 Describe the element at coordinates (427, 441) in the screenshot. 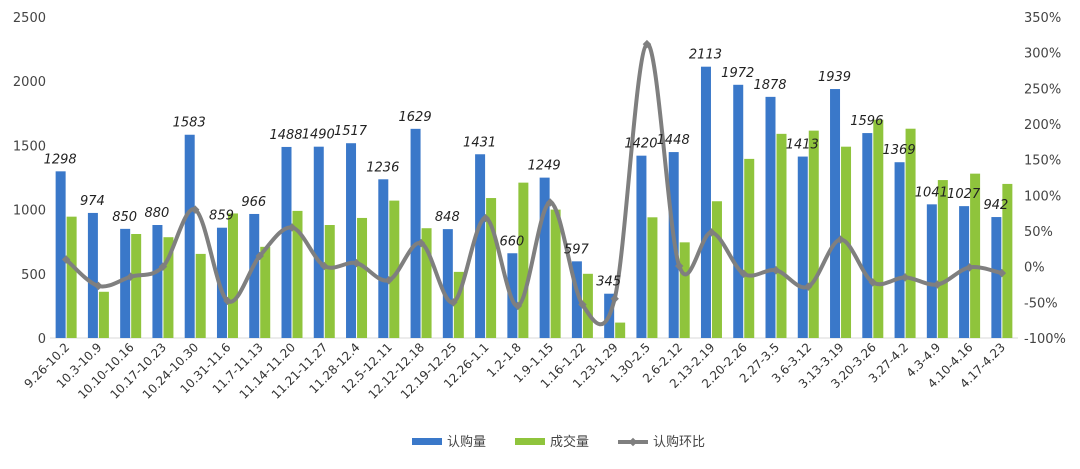

I see `legend-swatch-subscription` at that location.